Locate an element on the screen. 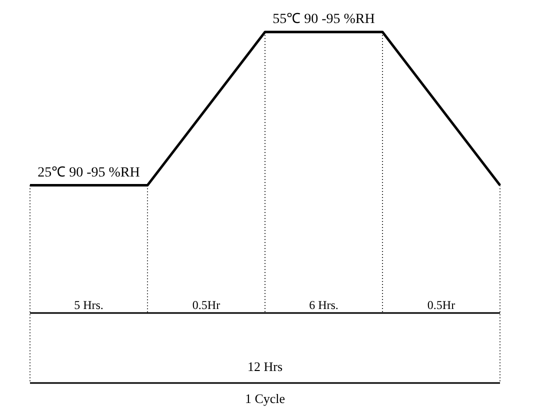  annotation: 6 Hrs. is located at coordinates (323, 305).